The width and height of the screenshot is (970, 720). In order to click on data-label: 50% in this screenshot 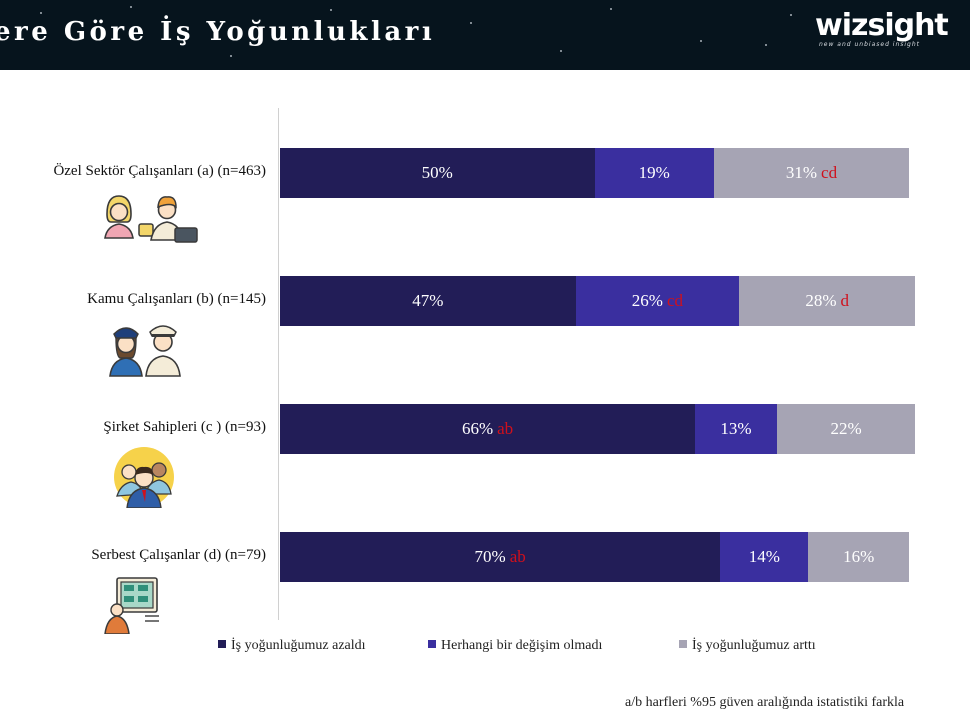, I will do `click(437, 172)`.